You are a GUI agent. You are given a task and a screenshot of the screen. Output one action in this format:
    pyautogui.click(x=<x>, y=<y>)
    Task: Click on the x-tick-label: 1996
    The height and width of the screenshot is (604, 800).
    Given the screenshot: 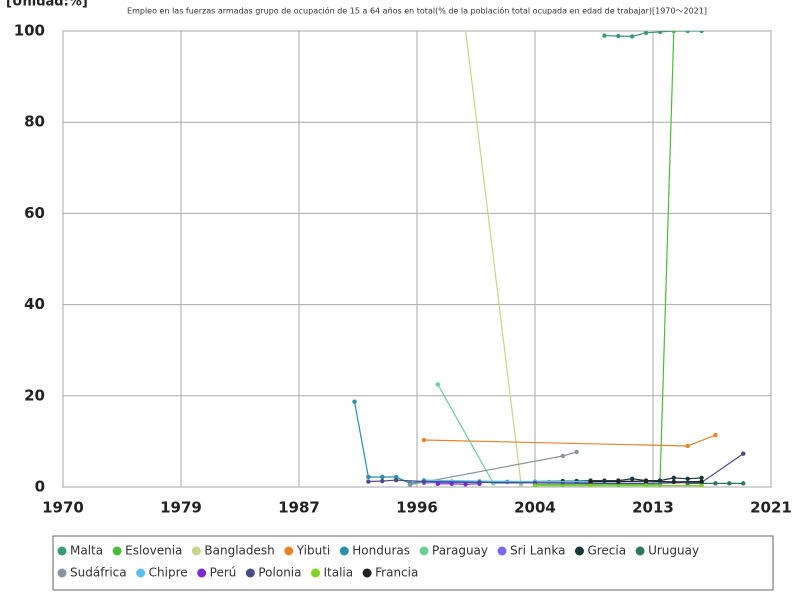 What is the action you would take?
    pyautogui.click(x=417, y=508)
    